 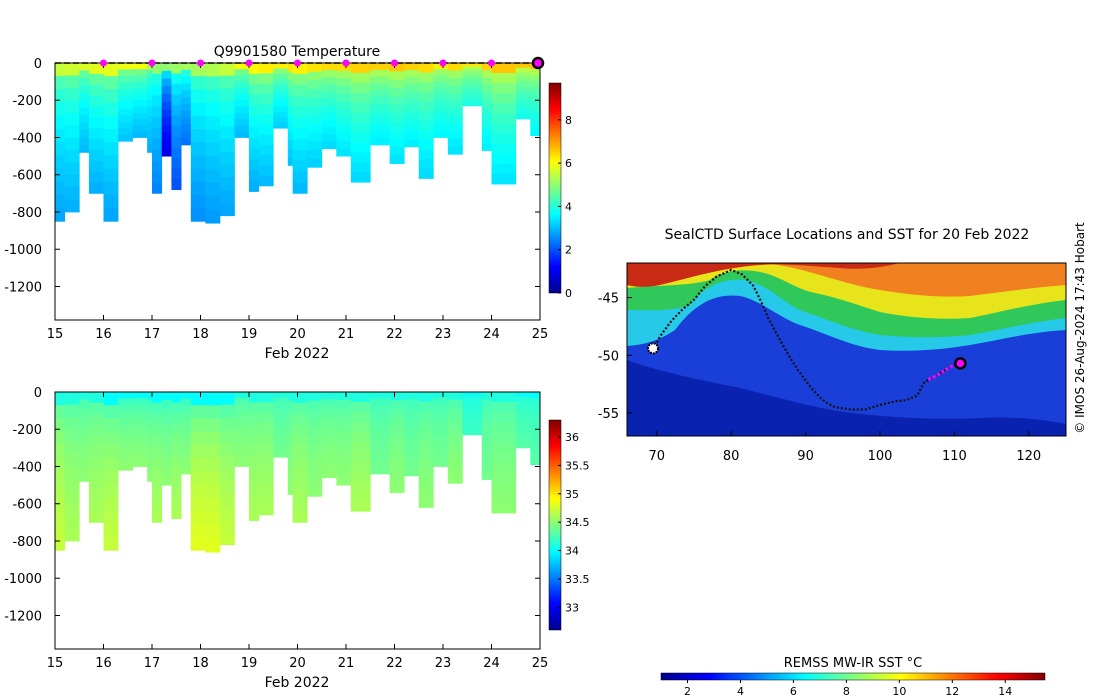 What do you see at coordinates (952, 691) in the screenshot?
I see `sst-colorbar-tick-label: 12` at bounding box center [952, 691].